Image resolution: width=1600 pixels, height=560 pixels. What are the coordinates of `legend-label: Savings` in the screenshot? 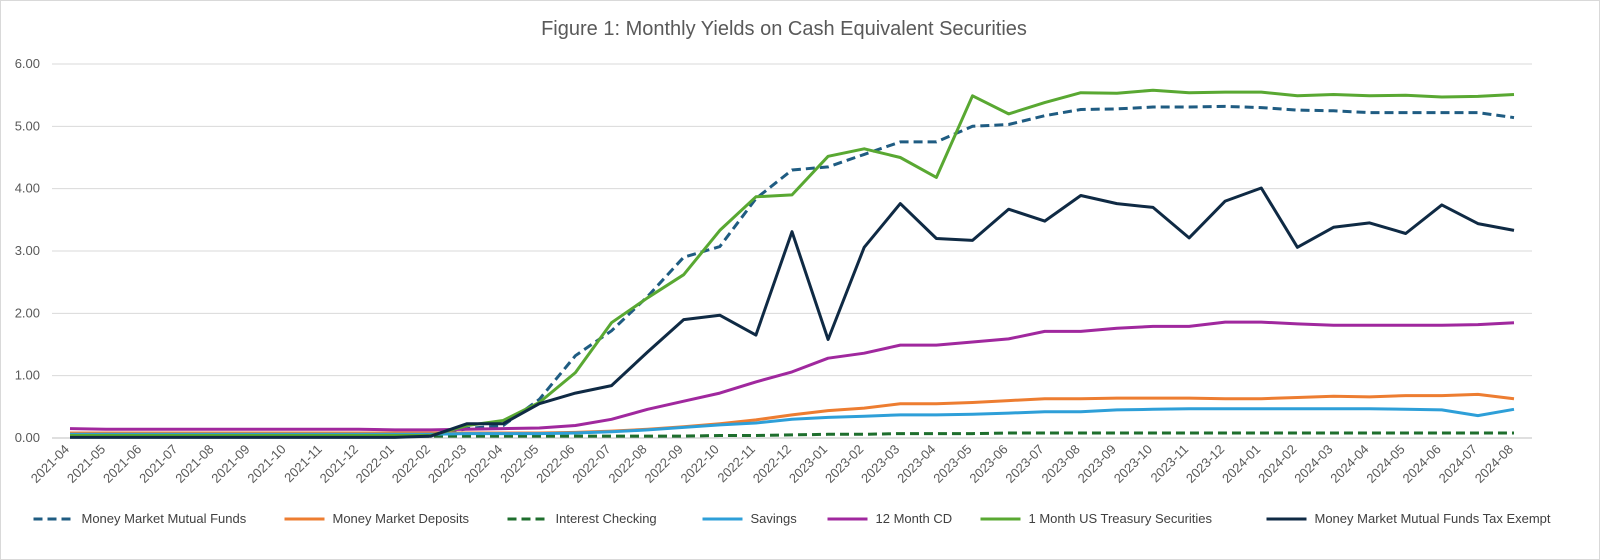 It's located at (774, 518).